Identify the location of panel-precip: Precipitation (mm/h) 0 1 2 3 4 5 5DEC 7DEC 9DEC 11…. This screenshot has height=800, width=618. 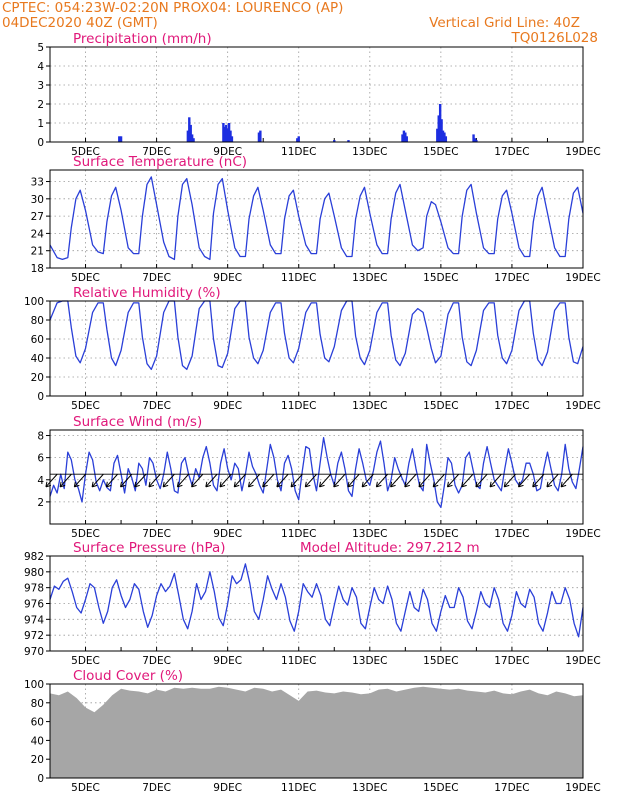
(318, 94).